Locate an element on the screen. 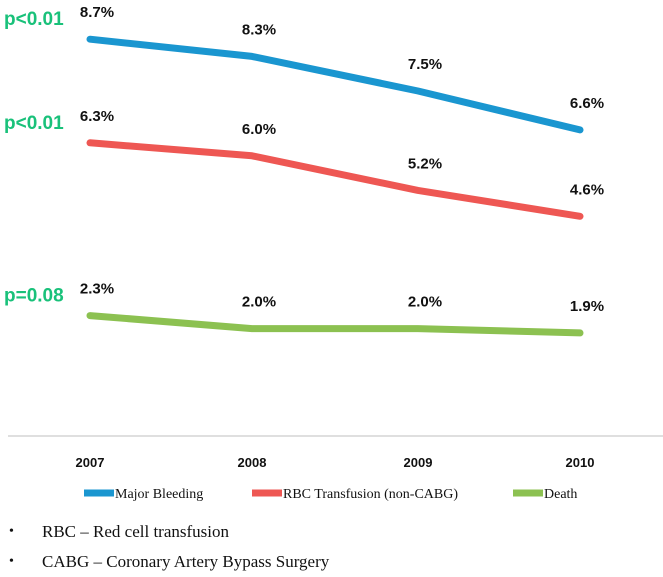 The height and width of the screenshot is (577, 663). data-label: 8.7% is located at coordinates (97, 12).